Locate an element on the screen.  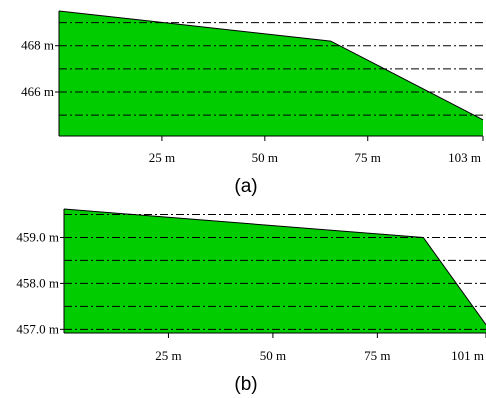
panel-caption-a: (a) is located at coordinates (245, 186).